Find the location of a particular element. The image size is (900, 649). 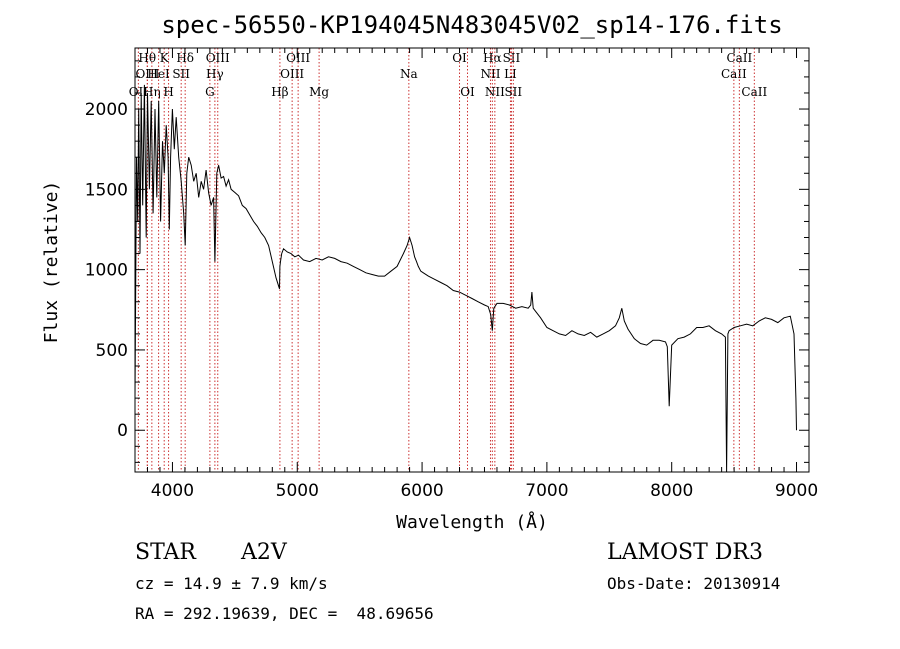

x-axis-label: Wavelength (Å) is located at coordinates (472, 522).